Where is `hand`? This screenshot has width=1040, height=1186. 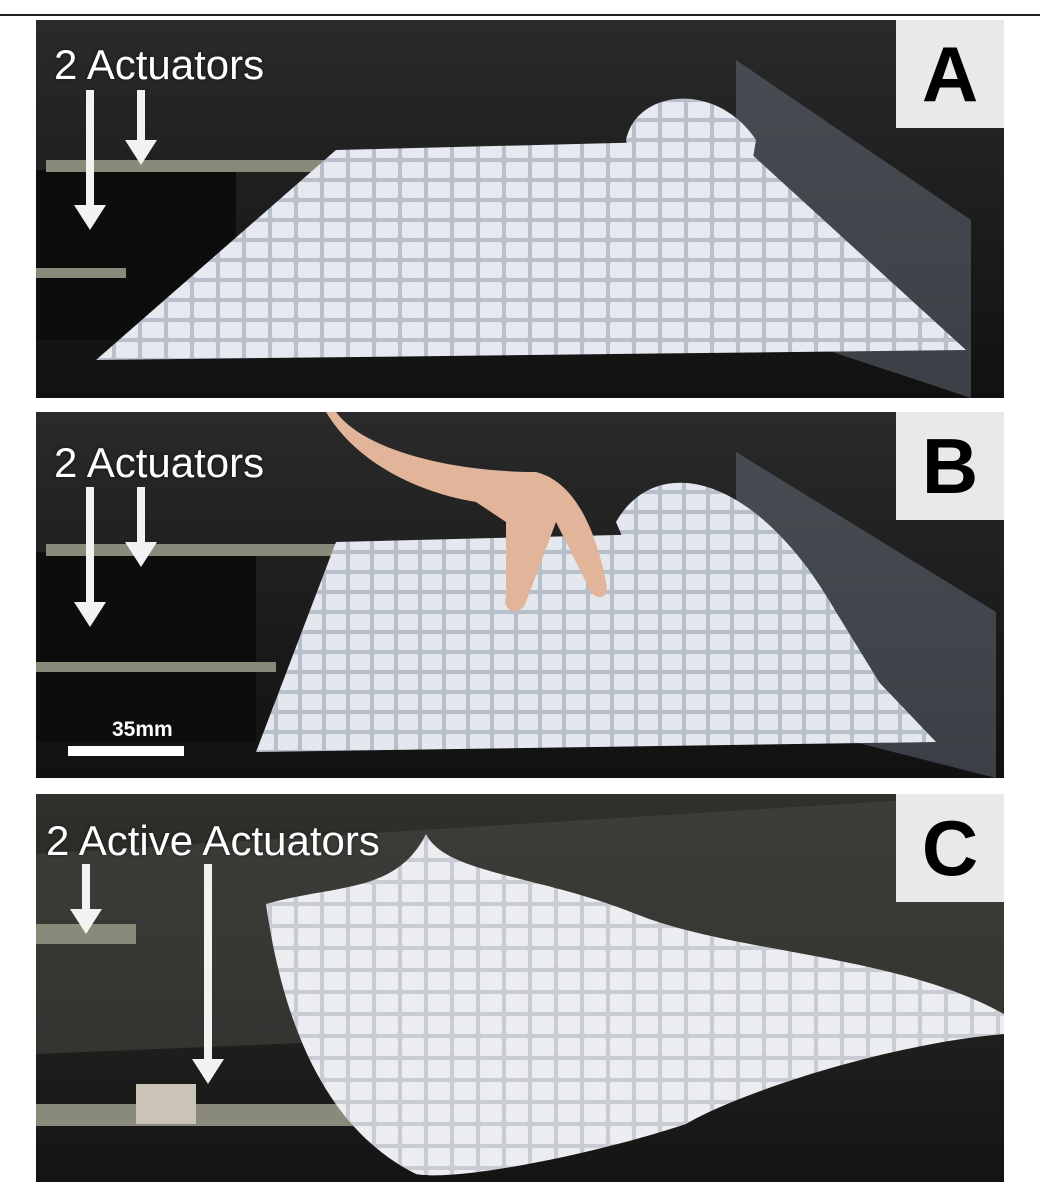
hand is located at coordinates (466, 512).